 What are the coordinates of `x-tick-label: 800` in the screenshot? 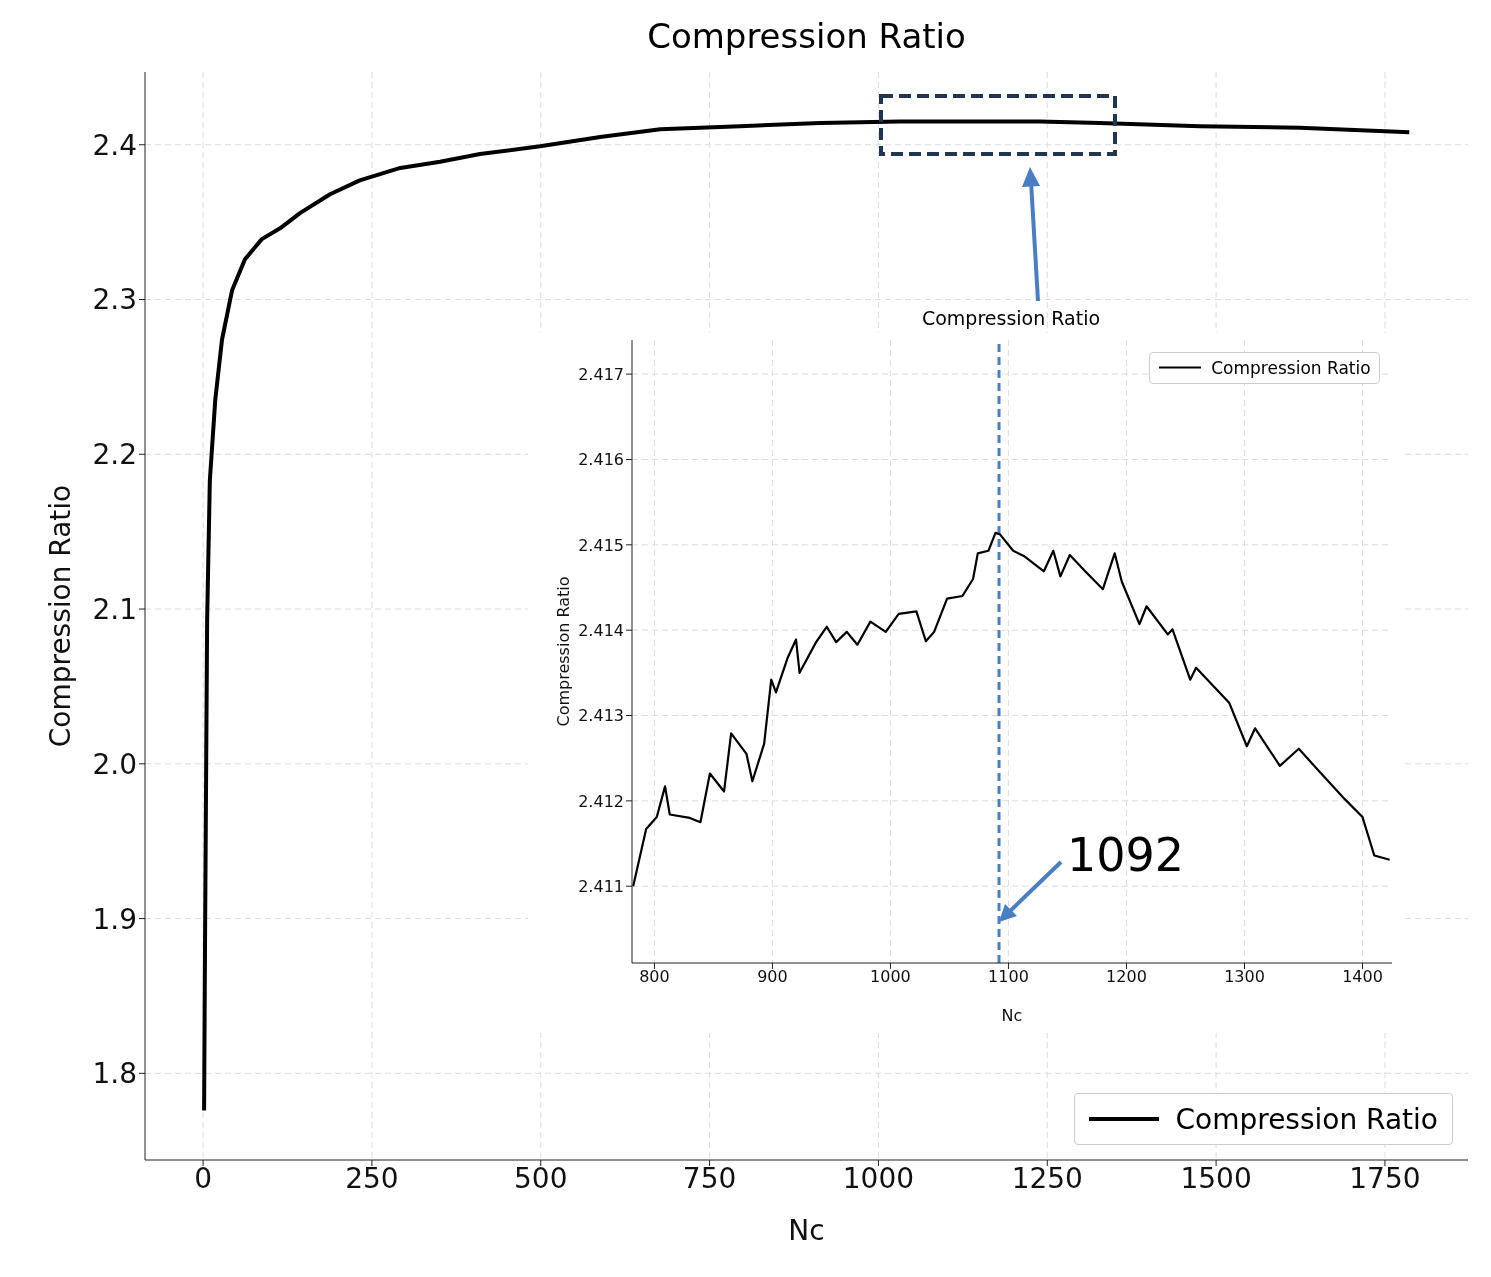 It's located at (654, 977).